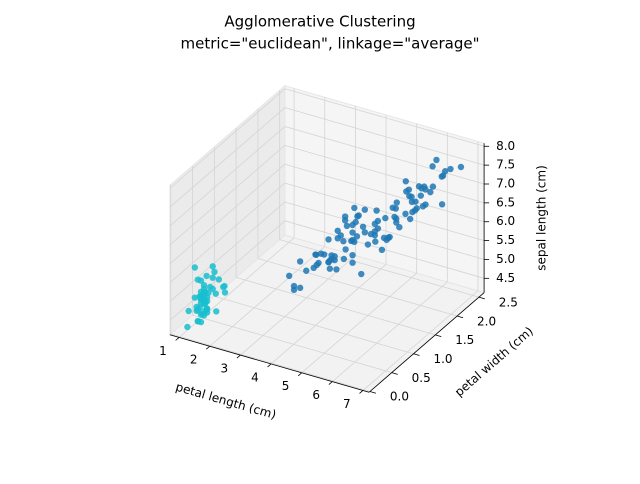 This screenshot has width=640, height=484. What do you see at coordinates (505, 165) in the screenshot?
I see `z-tick-label: 7.5` at bounding box center [505, 165].